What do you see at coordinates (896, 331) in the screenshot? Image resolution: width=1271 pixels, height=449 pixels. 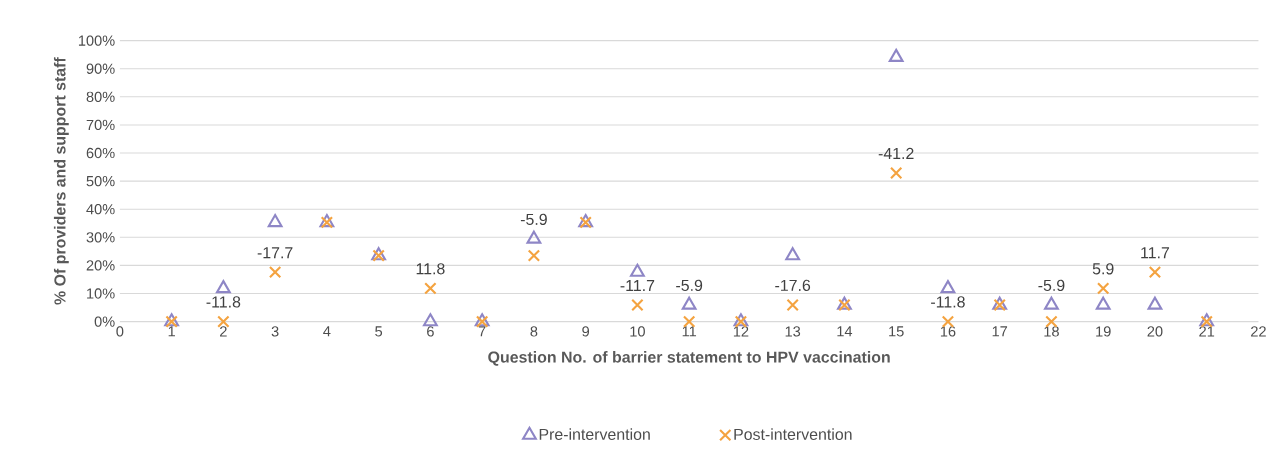 I see `x-tick-label: 15` at bounding box center [896, 331].